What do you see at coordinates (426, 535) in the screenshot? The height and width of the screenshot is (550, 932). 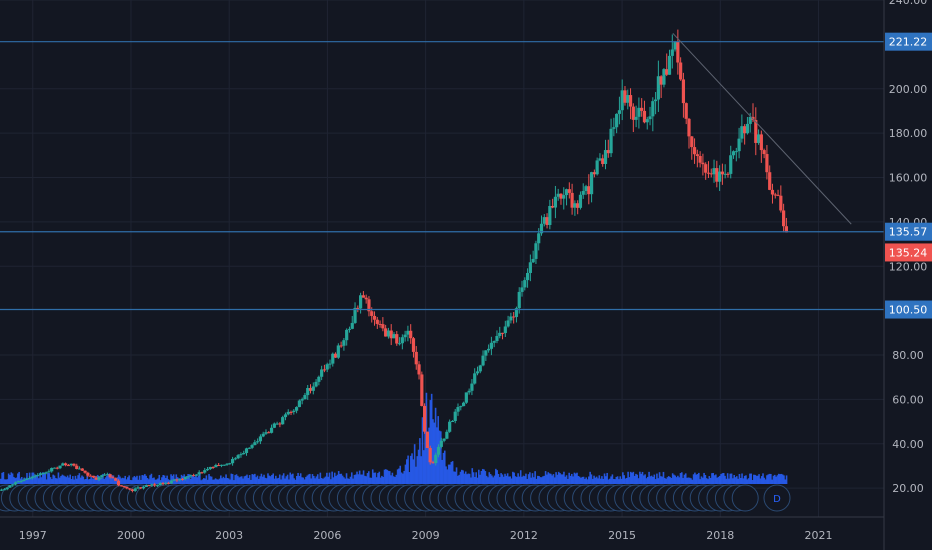 I see `time-axis: 1997 2000 2003 2006 2009 2012 2015 2018 2021` at bounding box center [426, 535].